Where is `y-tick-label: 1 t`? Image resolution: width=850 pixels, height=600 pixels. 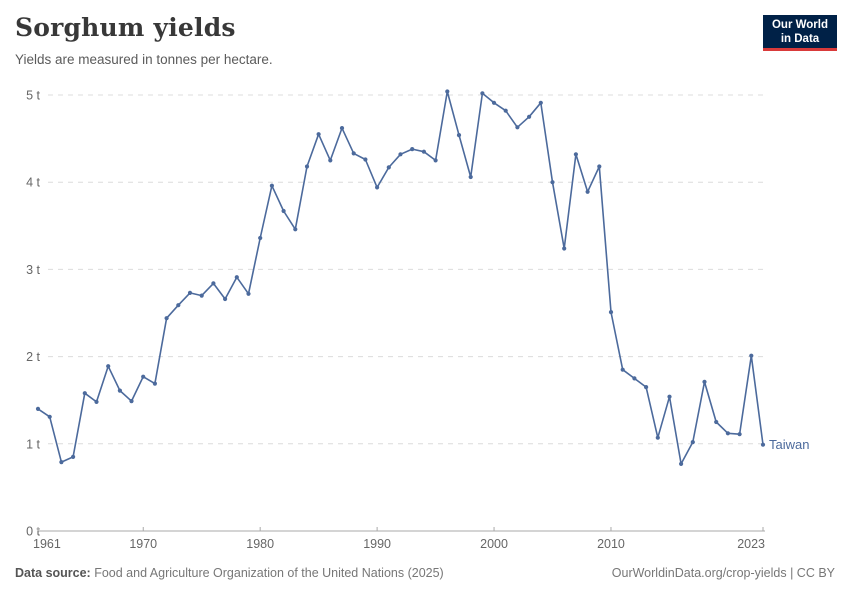 y-tick-label: 1 t is located at coordinates (33, 444).